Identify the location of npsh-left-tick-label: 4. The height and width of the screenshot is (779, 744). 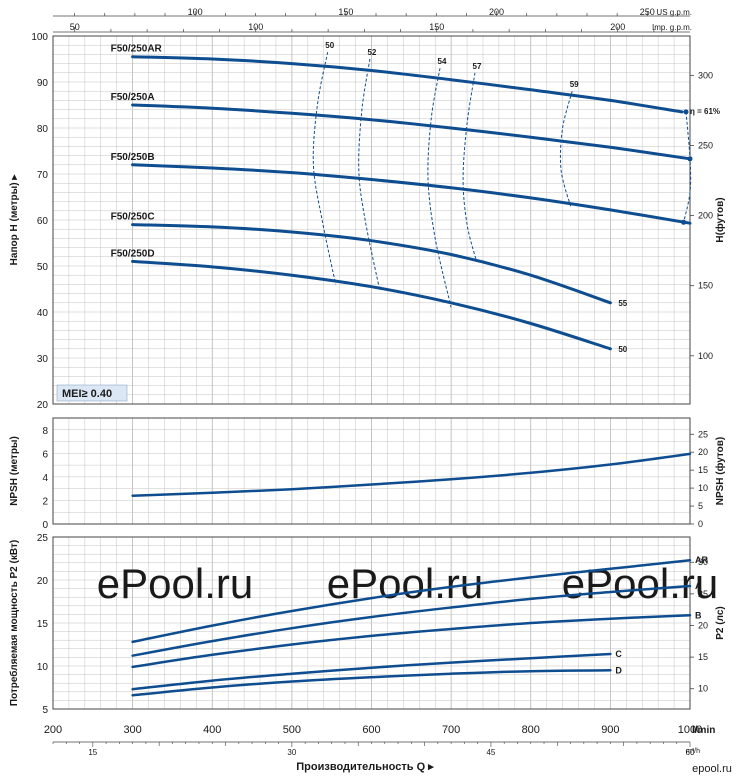
(45, 478).